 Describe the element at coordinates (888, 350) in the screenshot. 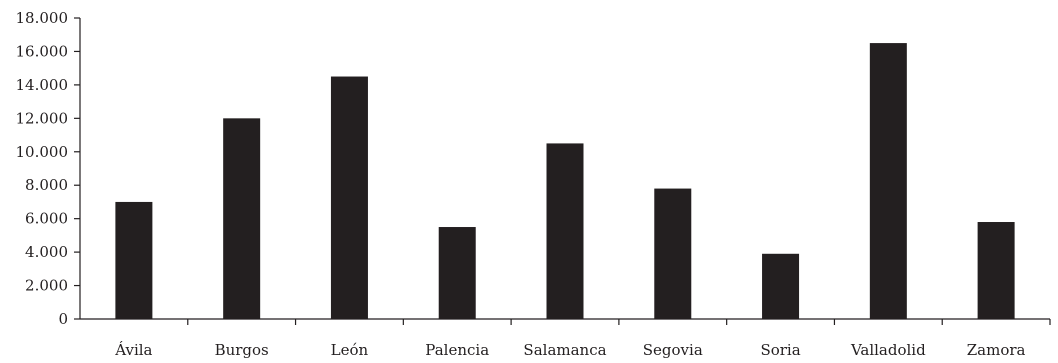

I see `x-category-label: Valladolid` at that location.